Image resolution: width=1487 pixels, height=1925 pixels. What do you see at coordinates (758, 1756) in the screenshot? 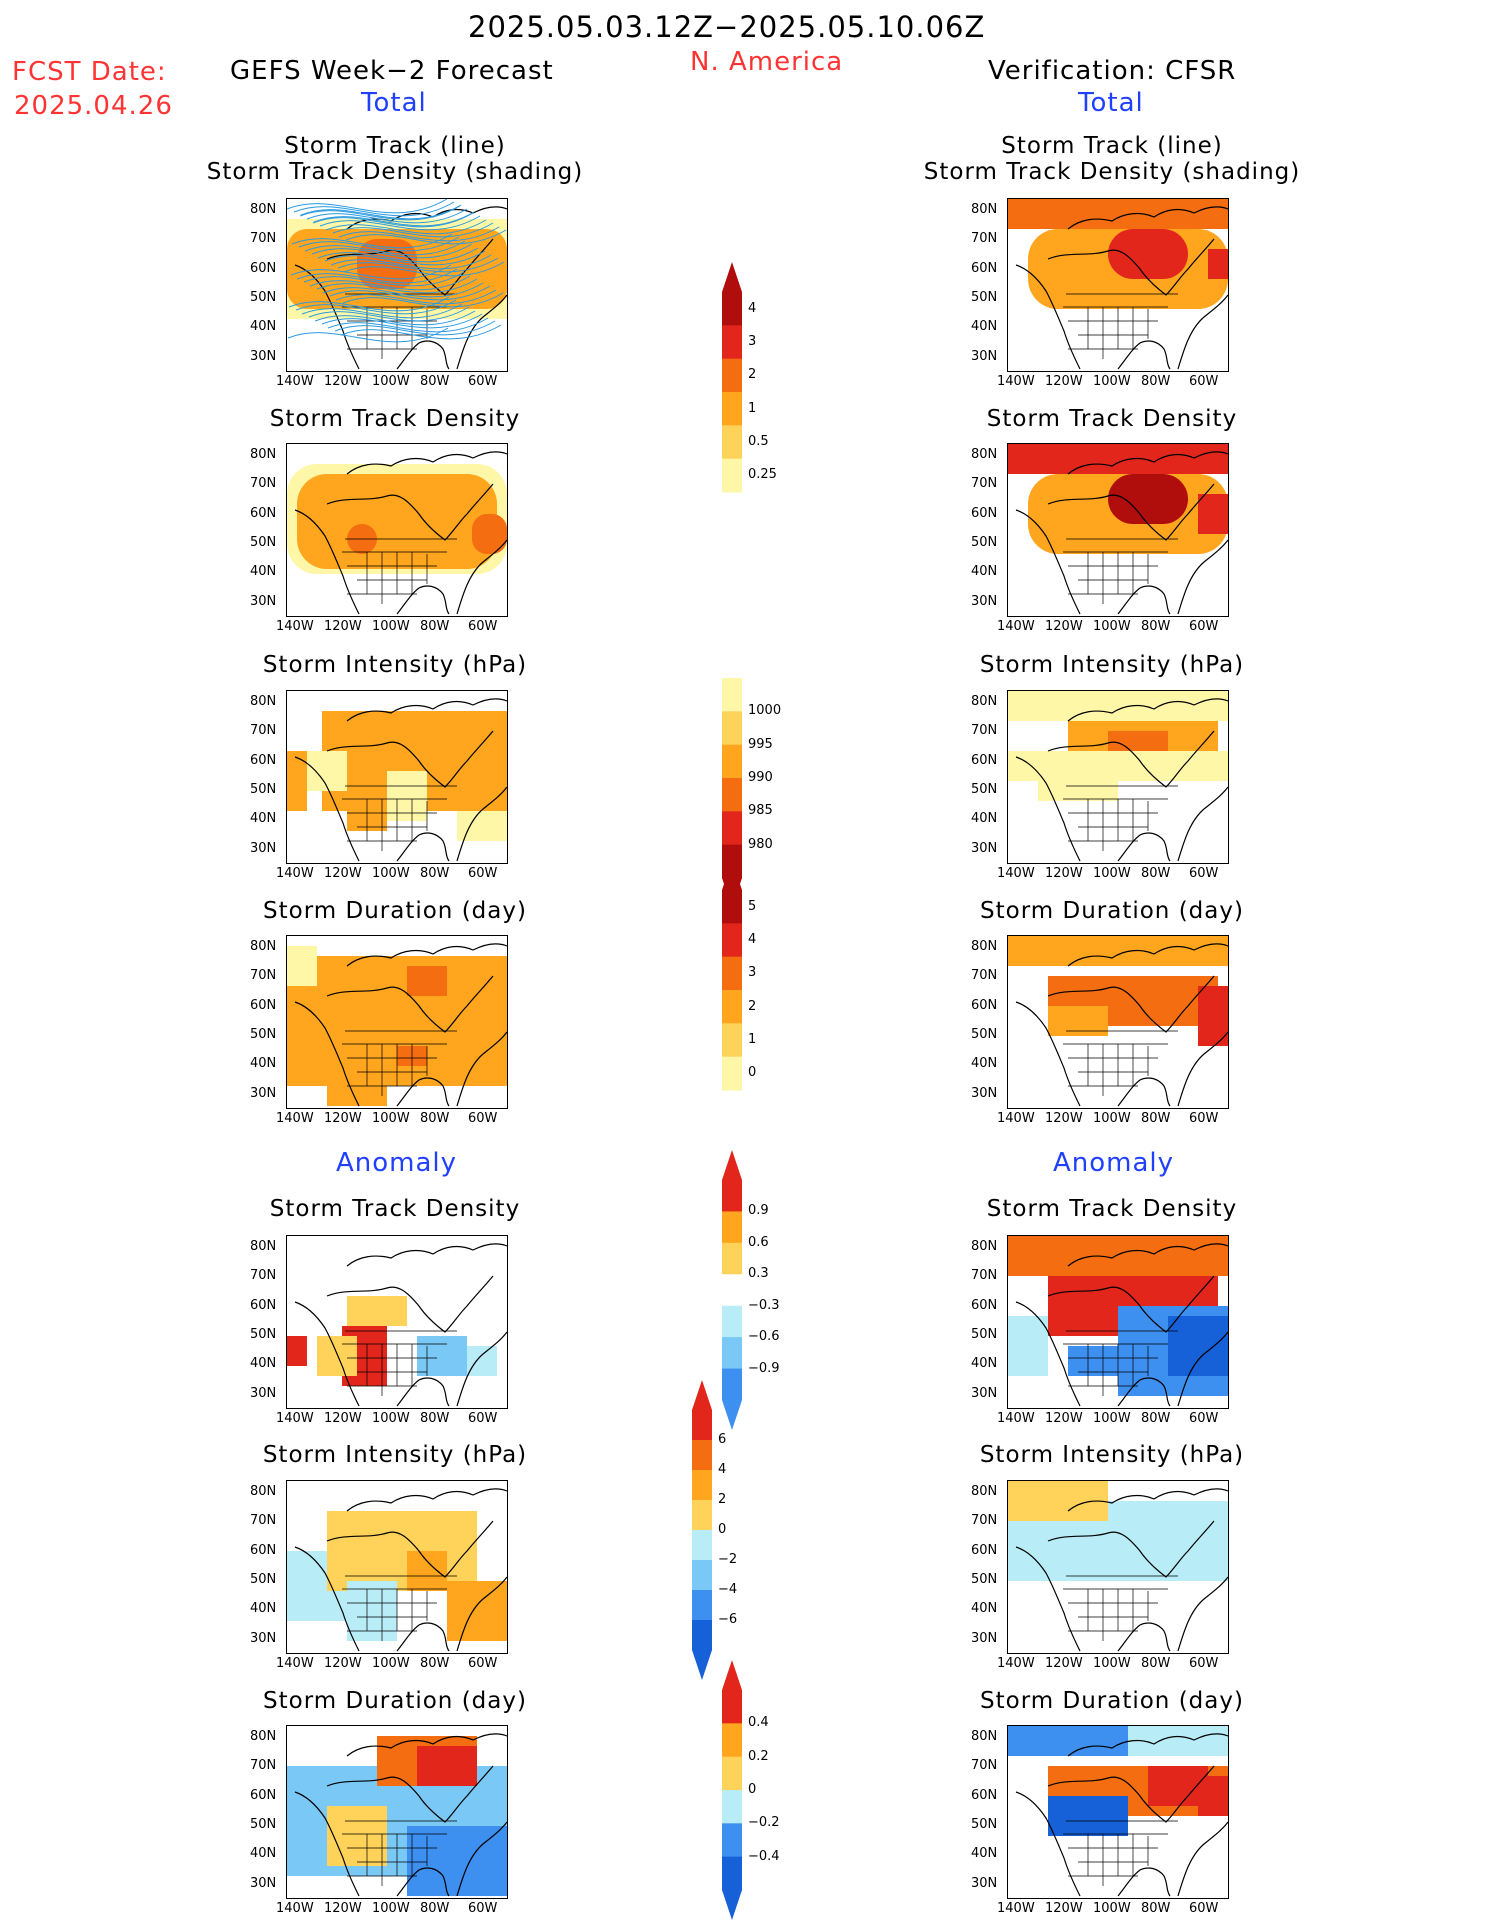
I see `colorbar-label: 0.2` at bounding box center [758, 1756].